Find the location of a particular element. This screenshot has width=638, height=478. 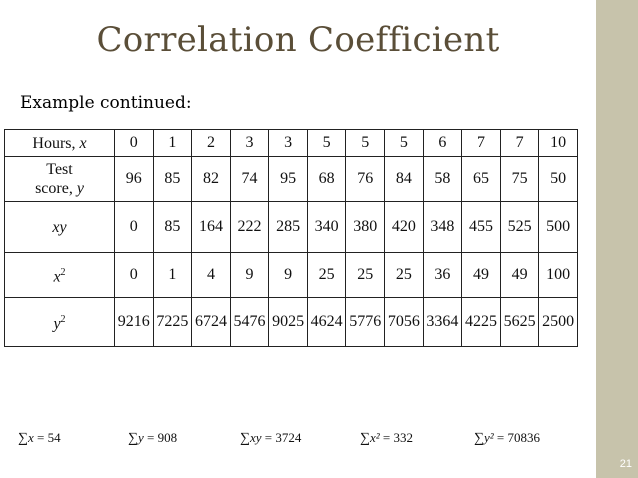

sum-item: ∑x = 54 is located at coordinates (39, 438).